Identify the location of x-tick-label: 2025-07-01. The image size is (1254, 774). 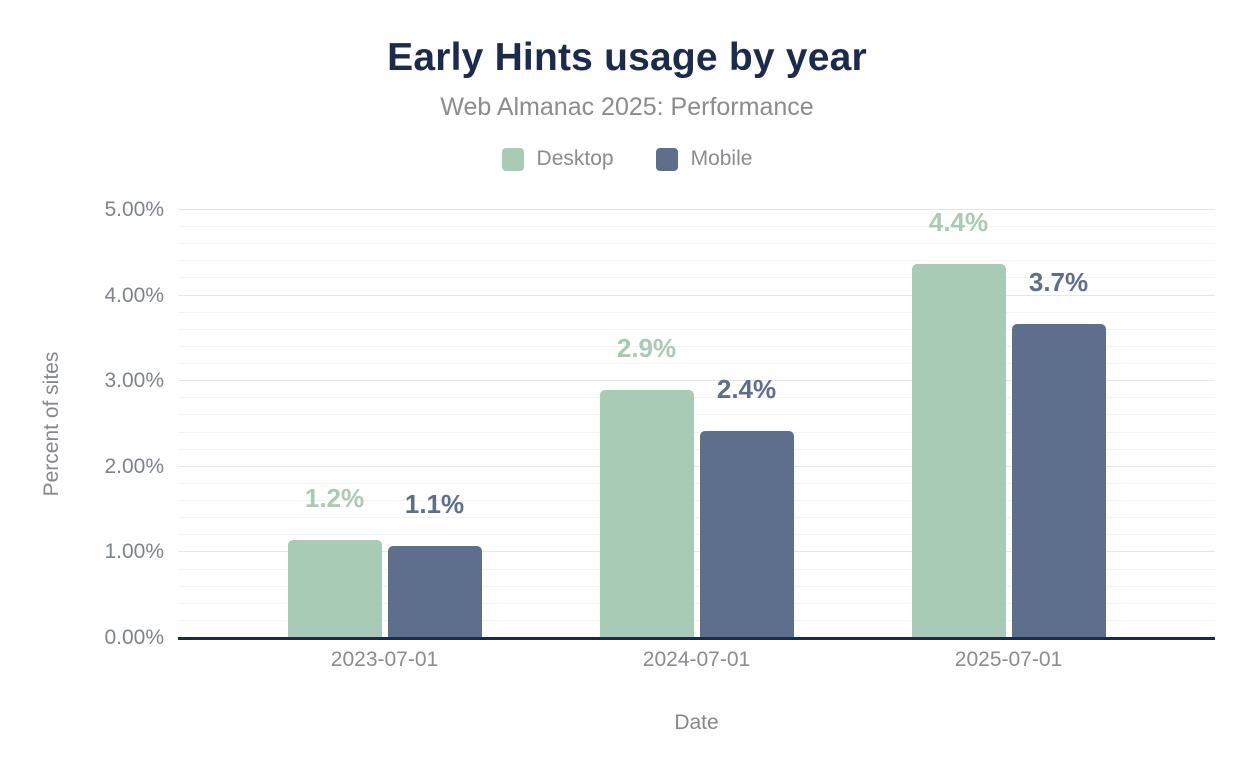
(1008, 659).